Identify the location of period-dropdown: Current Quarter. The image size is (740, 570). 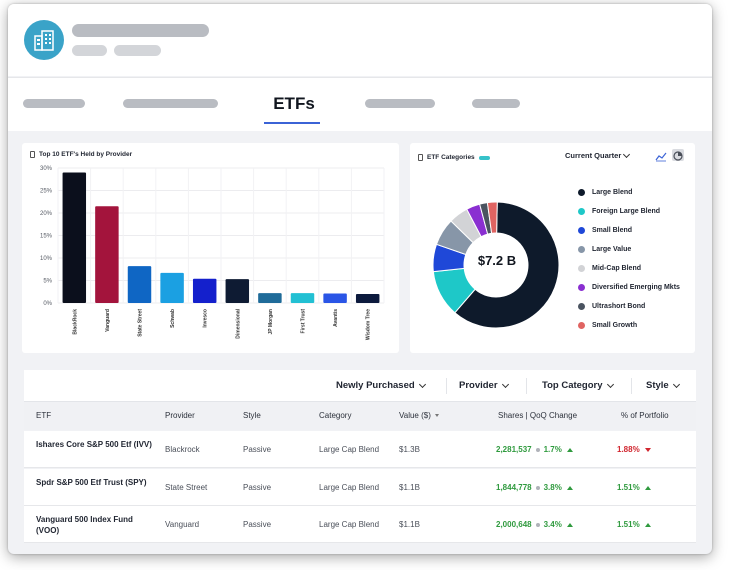
(598, 155).